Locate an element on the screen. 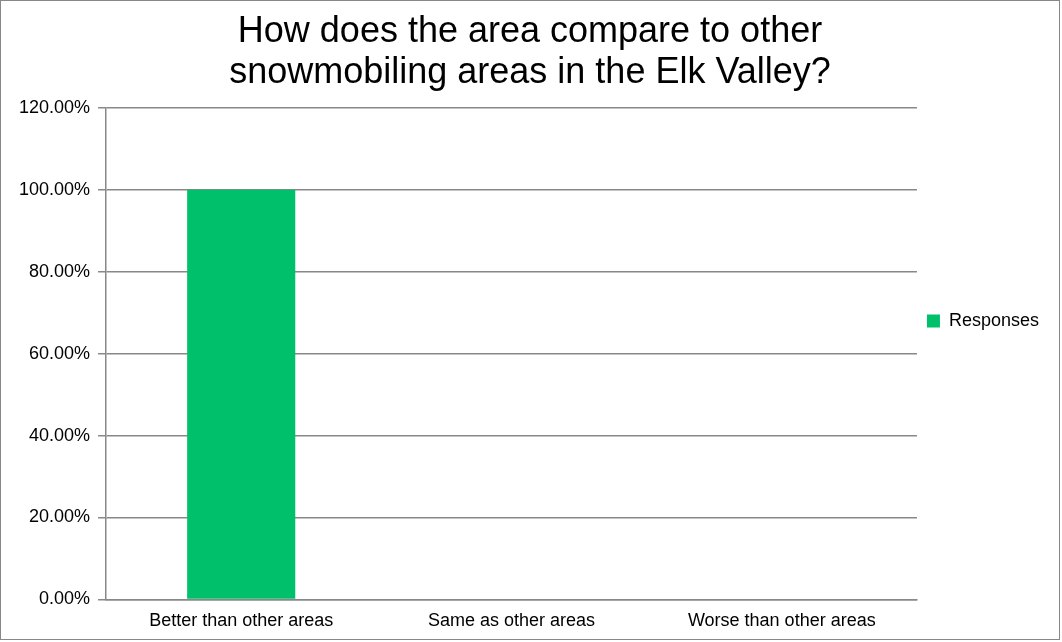 This screenshot has width=1062, height=642. chart-title: How does the area compare to other snowmobiling areas in the Elk Valley? is located at coordinates (530, 50).